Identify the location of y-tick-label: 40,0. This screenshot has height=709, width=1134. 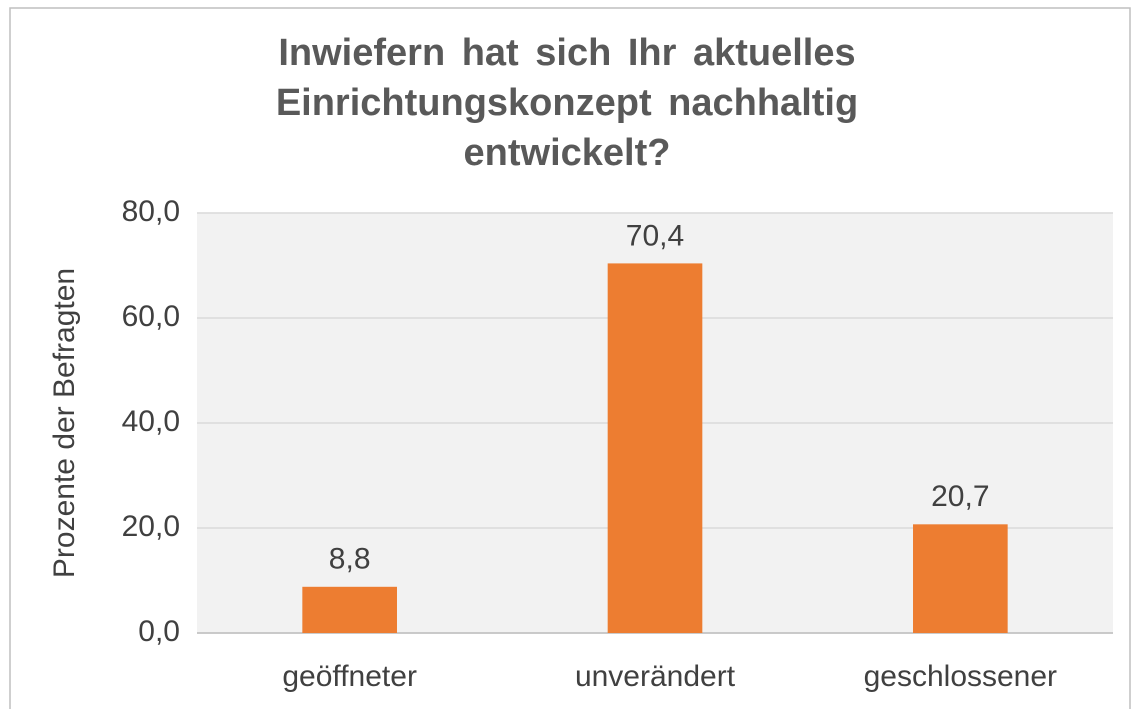
(151, 421).